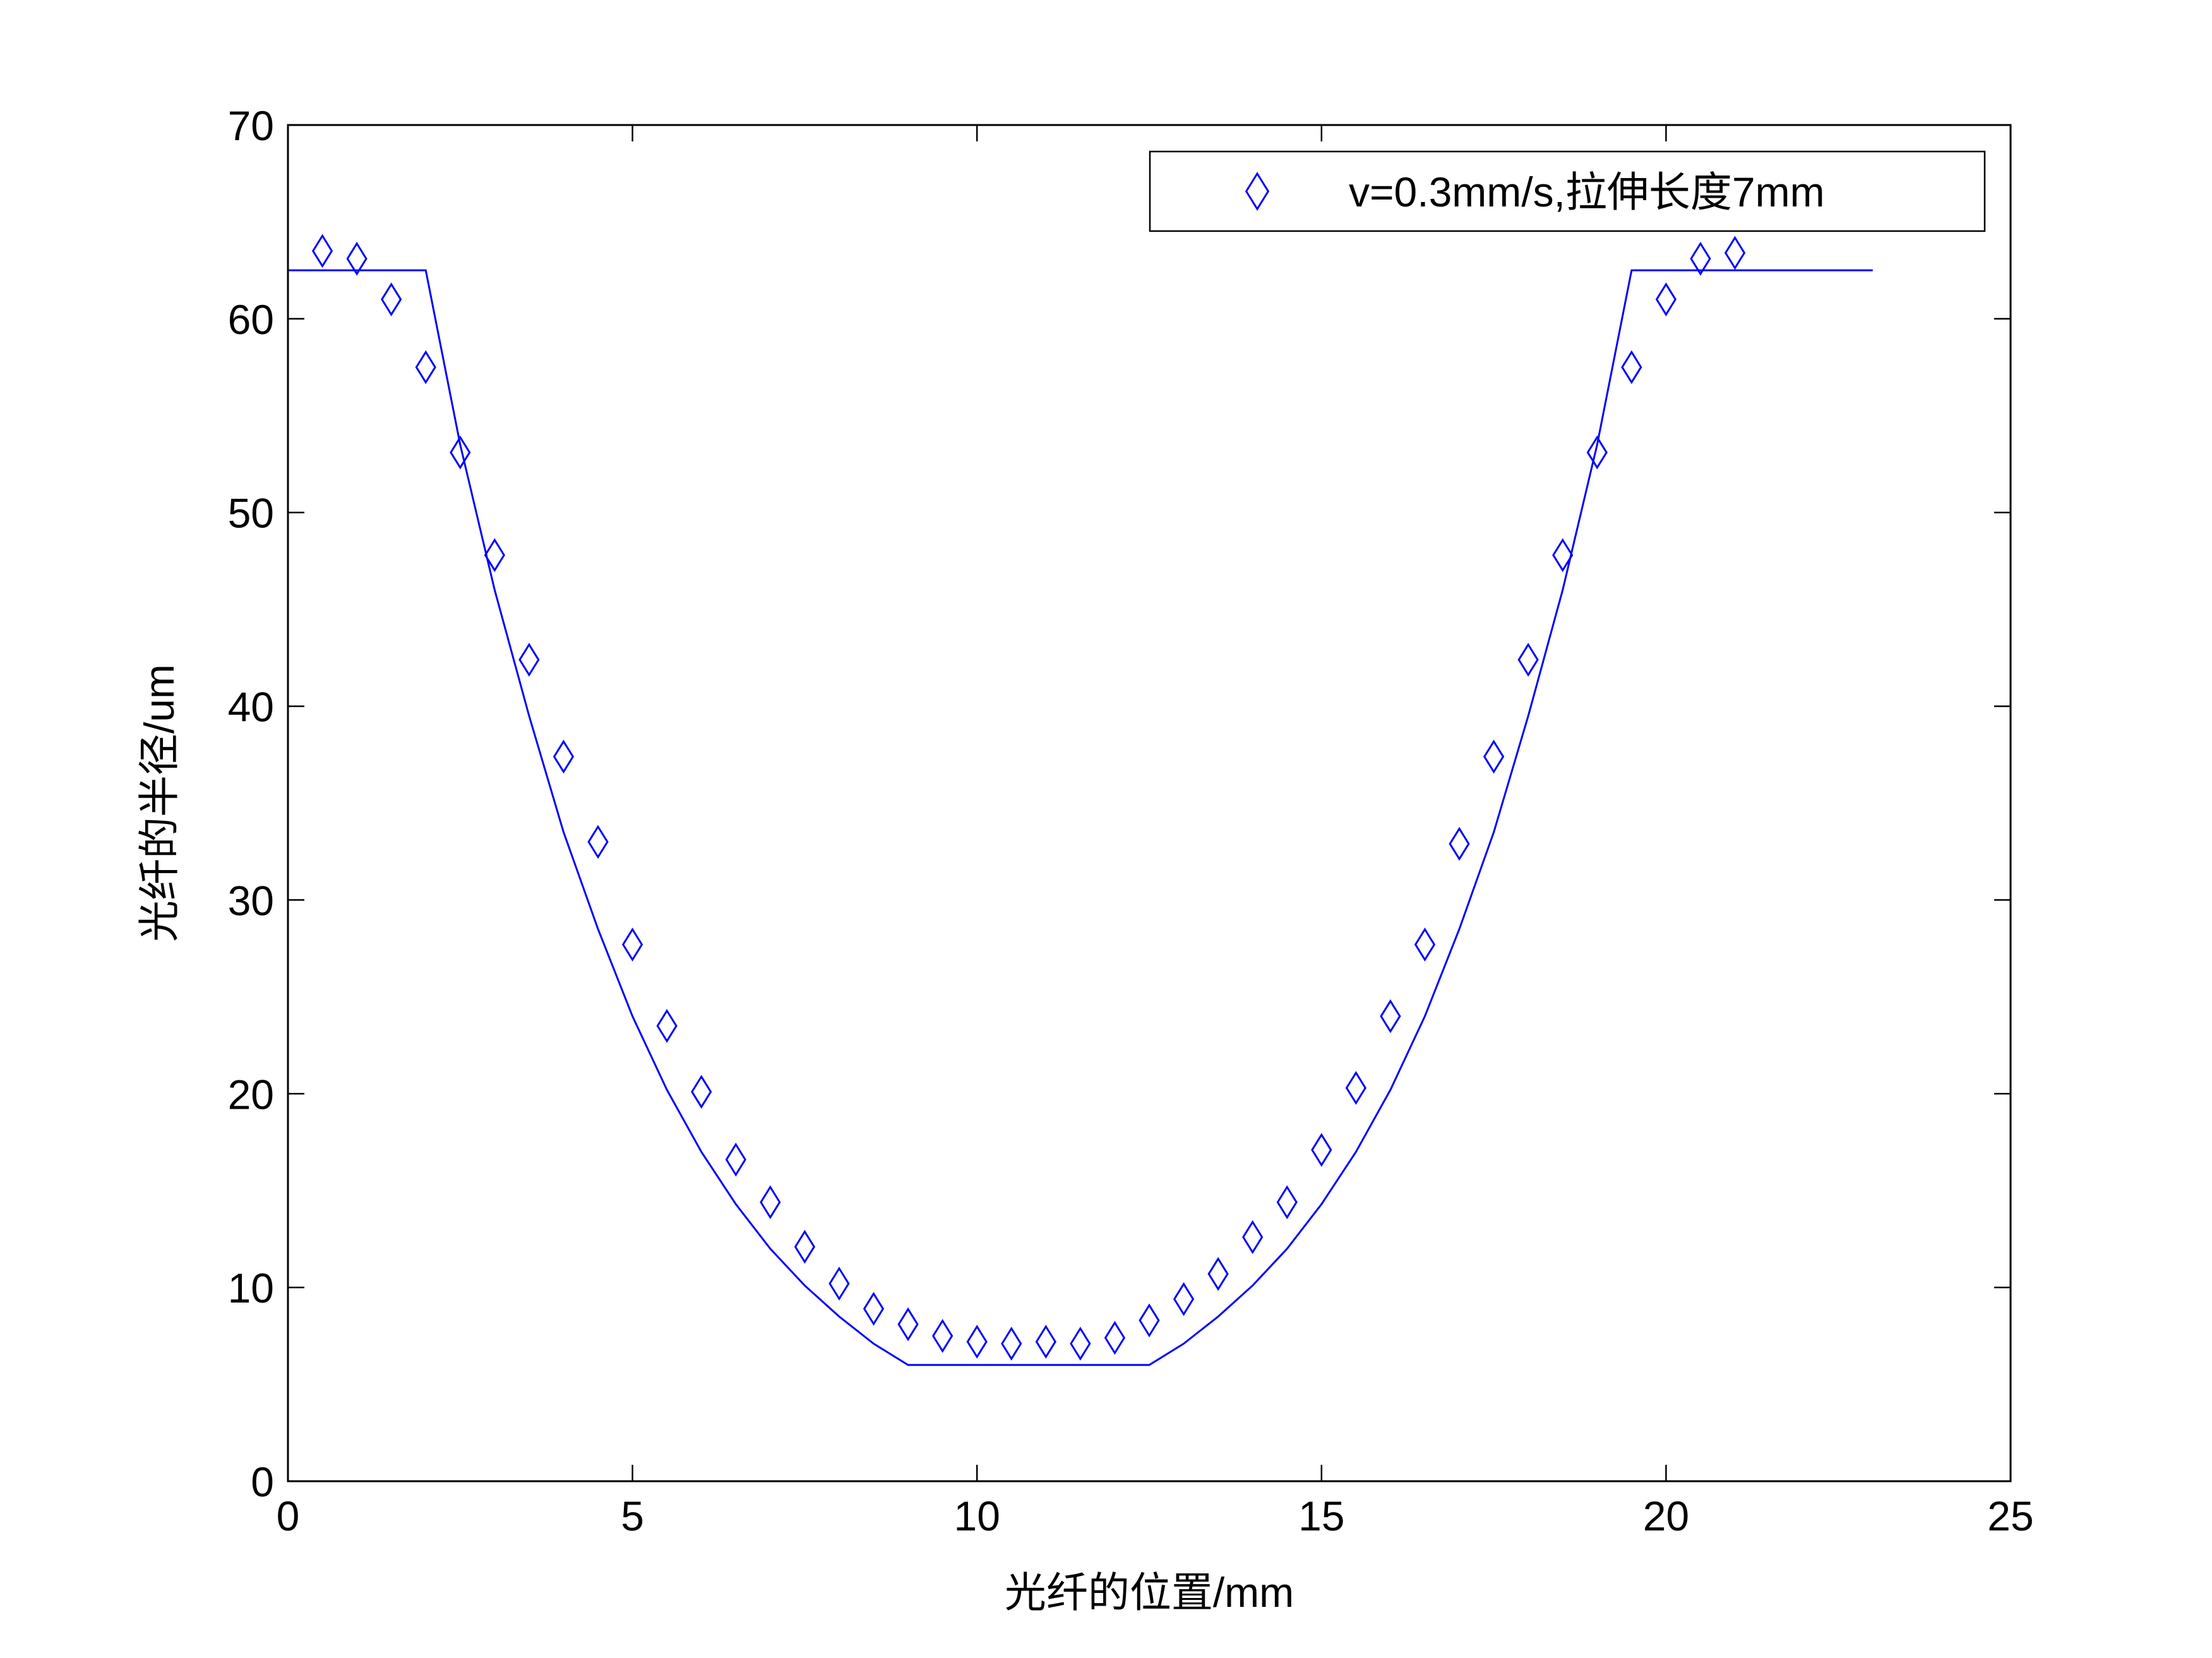 Image resolution: width=2212 pixels, height=1658 pixels. I want to click on x-tick-label: 20, so click(1666, 1516).